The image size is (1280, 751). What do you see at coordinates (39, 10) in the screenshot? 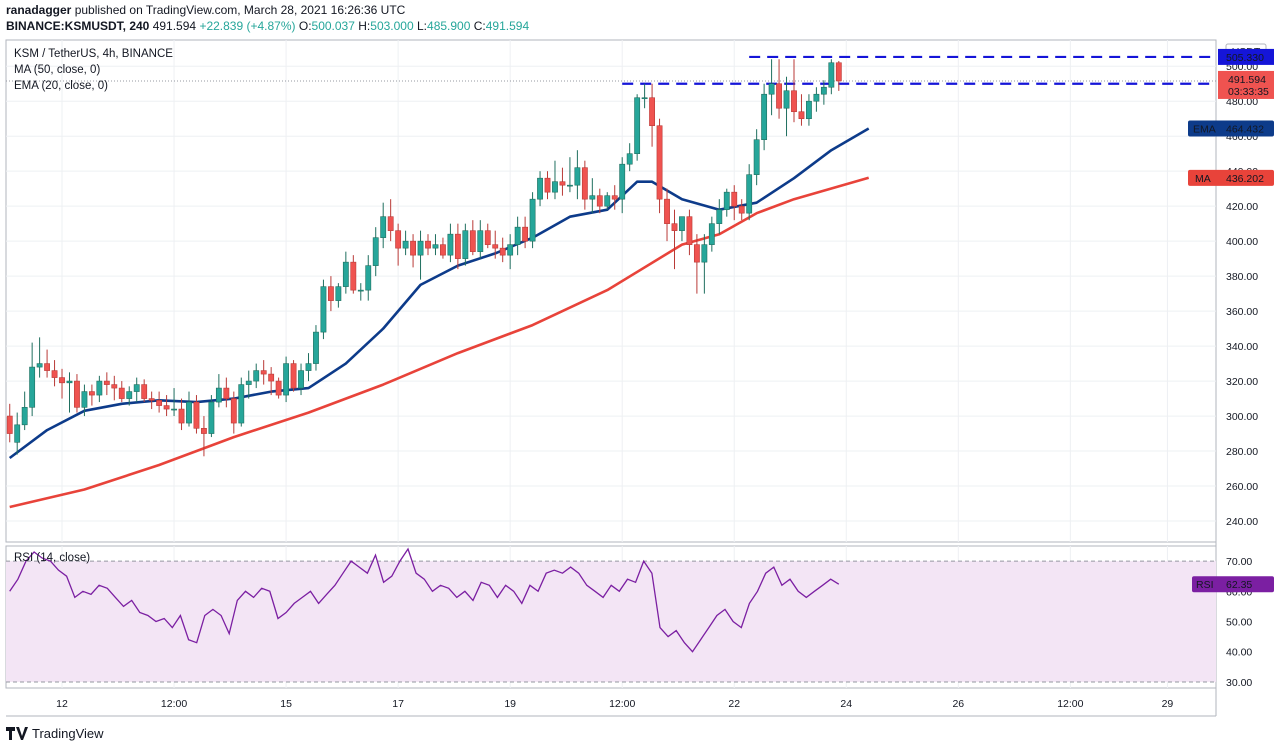
I see `publisher-name: ranadagger` at bounding box center [39, 10].